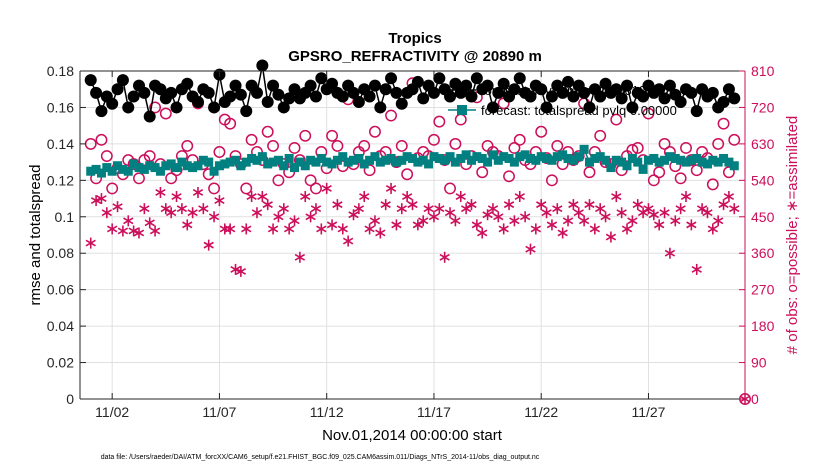  I want to click on x-tick-label: 11/22, so click(541, 412).